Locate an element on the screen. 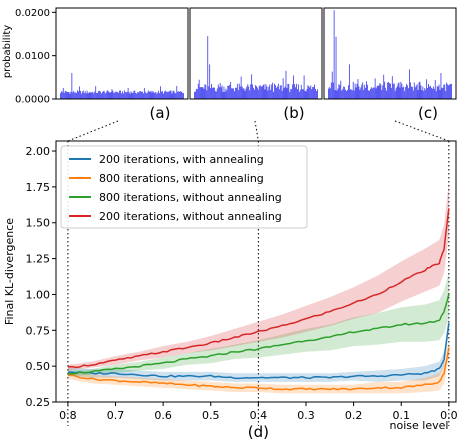  legend-entry: 800 iterations, without annealing is located at coordinates (190, 197).